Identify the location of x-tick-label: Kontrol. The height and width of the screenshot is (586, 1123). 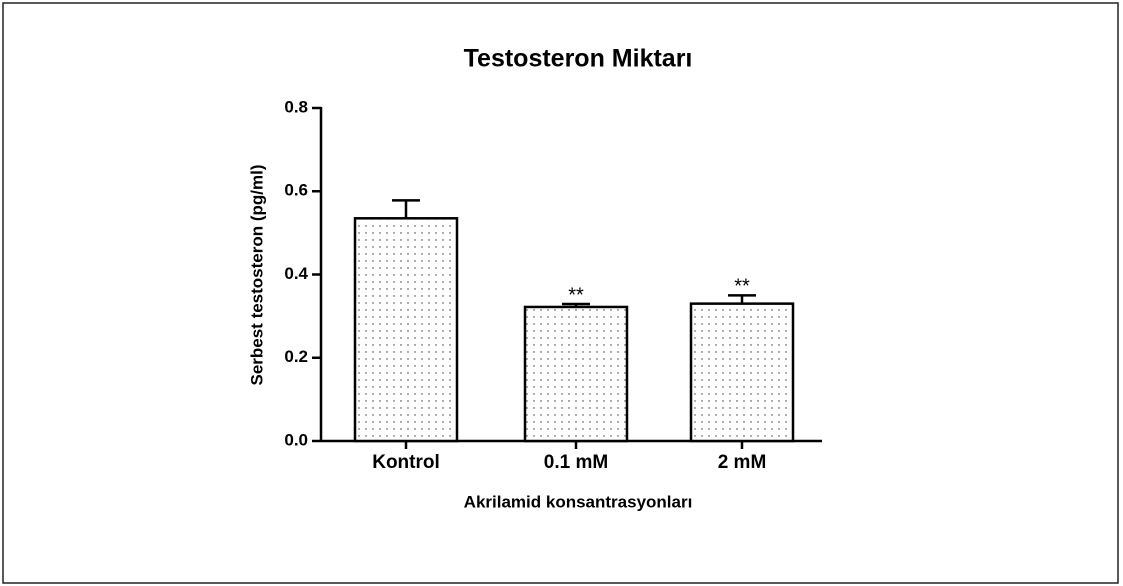
(406, 462).